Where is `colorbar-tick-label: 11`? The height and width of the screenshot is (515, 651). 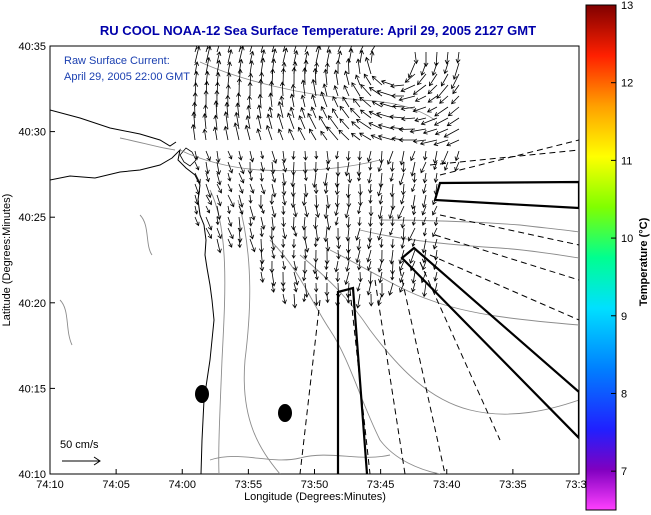
colorbar-tick-label: 11 is located at coordinates (626, 161).